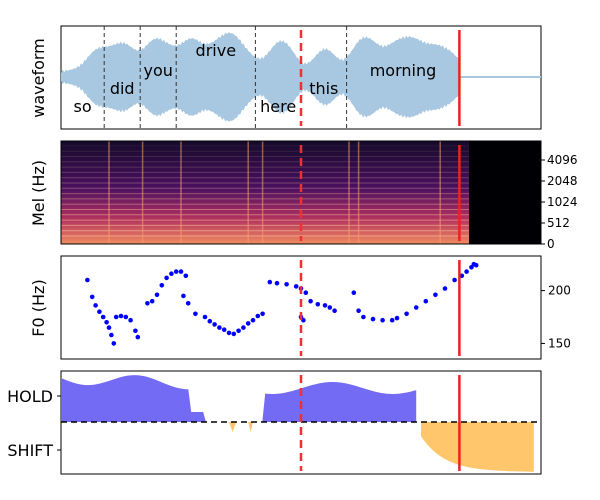  I want to click on word-label: here, so click(278, 106).